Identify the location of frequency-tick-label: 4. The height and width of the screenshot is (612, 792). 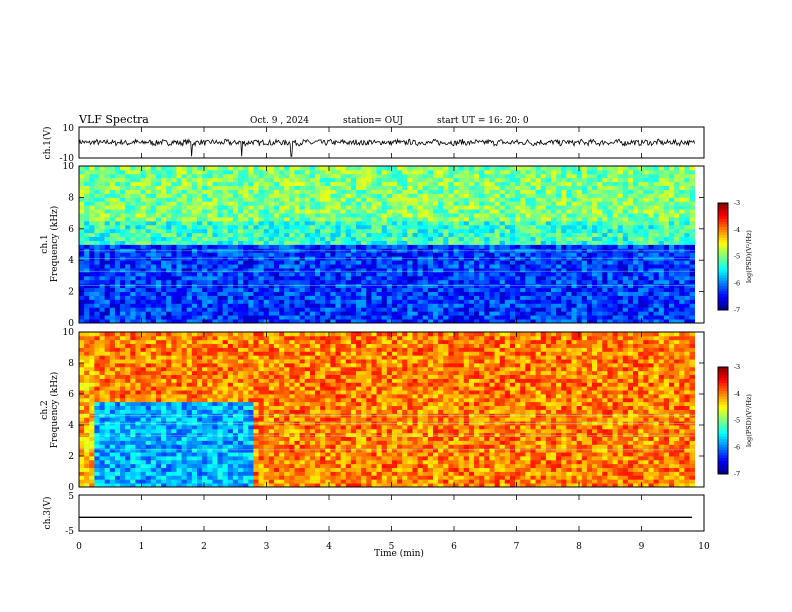
(71, 261).